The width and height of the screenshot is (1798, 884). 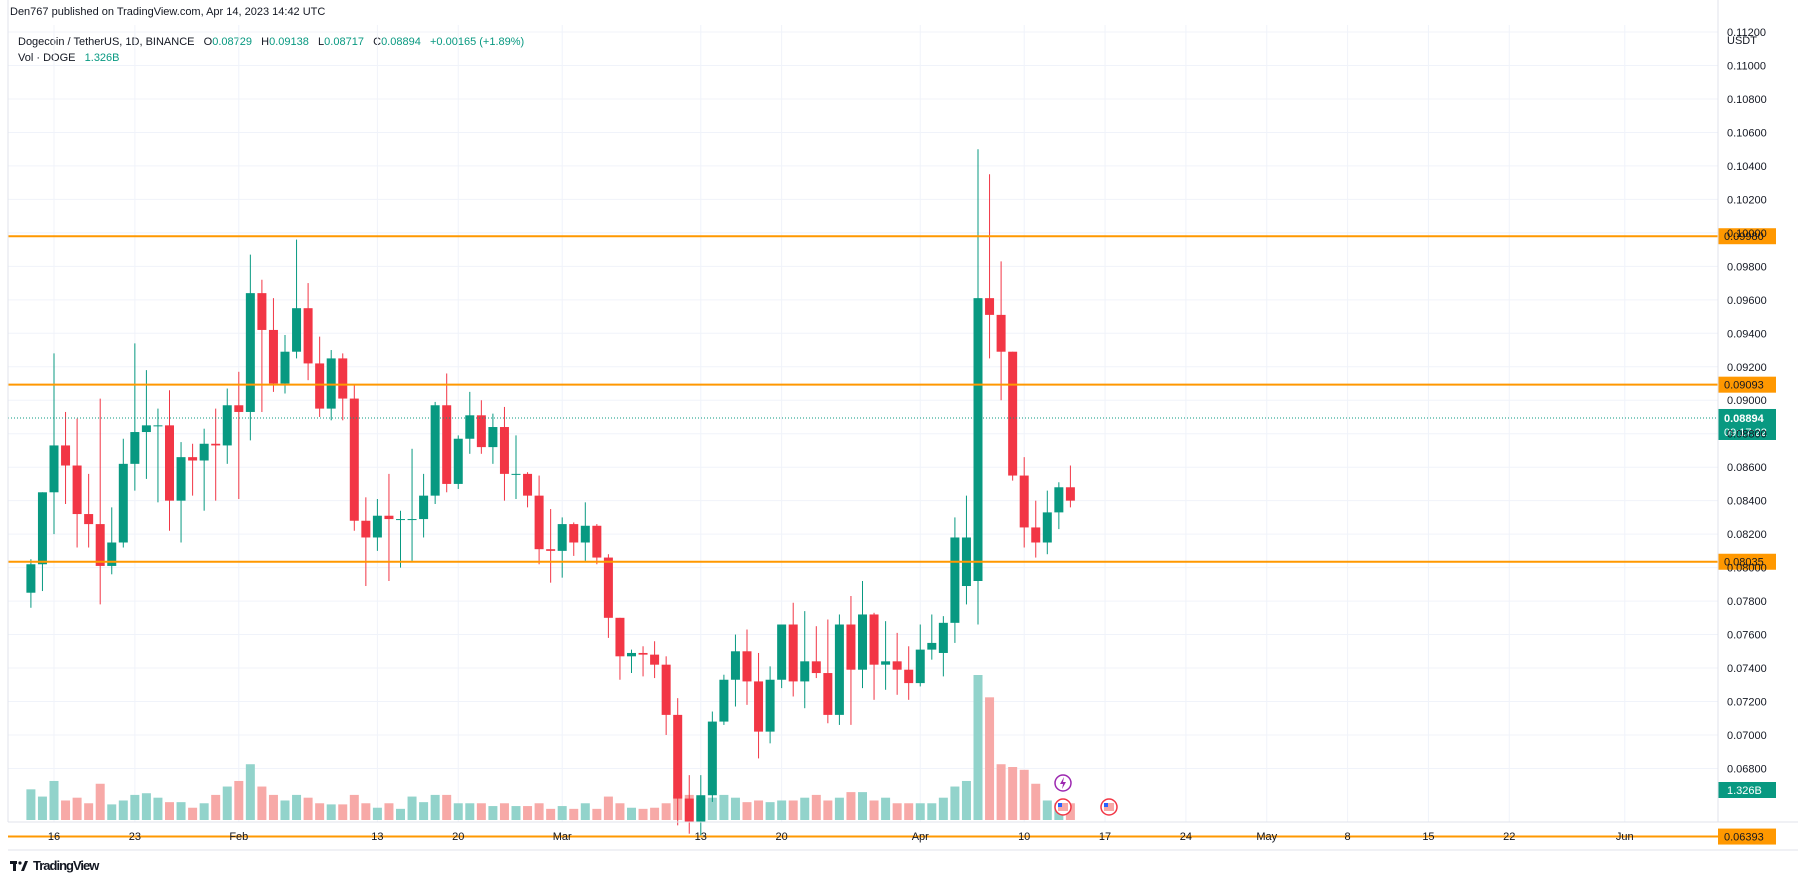 What do you see at coordinates (1747, 234) in the screenshot?
I see `price-tick-label: 0.10000` at bounding box center [1747, 234].